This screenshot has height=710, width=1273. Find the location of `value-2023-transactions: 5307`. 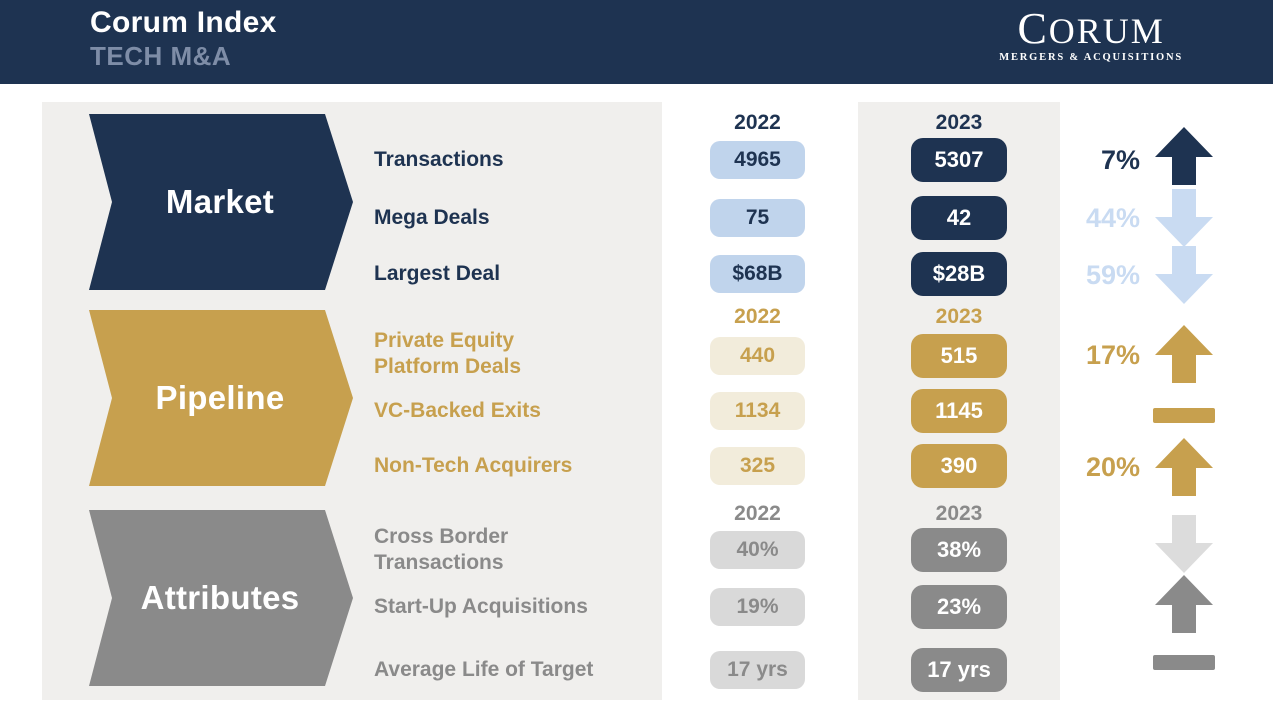

value-2023-transactions: 5307 is located at coordinates (959, 160).